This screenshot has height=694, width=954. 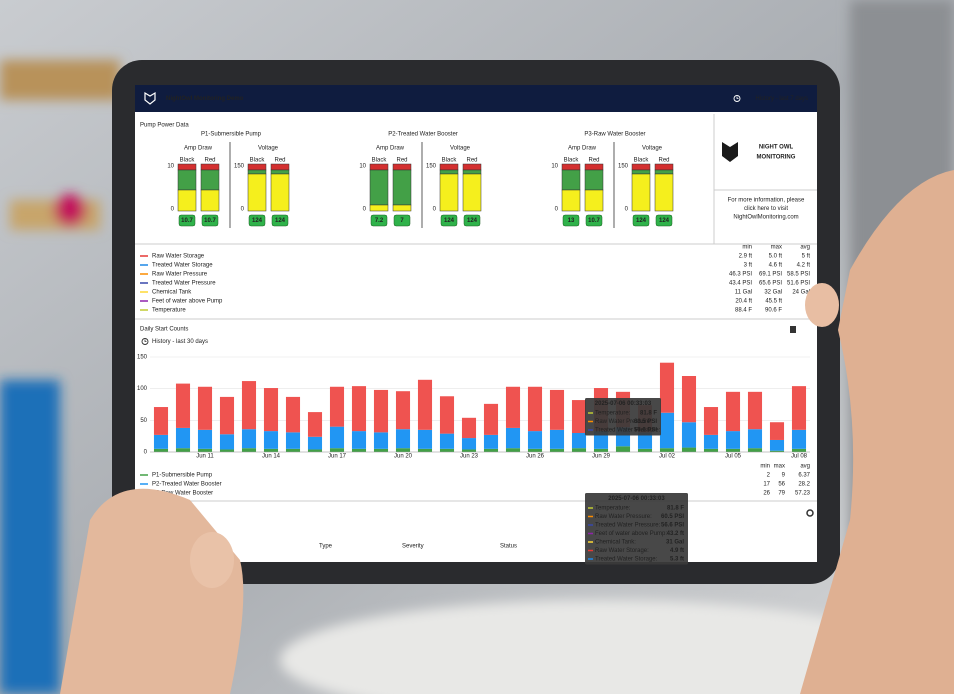 I want to click on legend-stat-header: max, so click(x=779, y=467).